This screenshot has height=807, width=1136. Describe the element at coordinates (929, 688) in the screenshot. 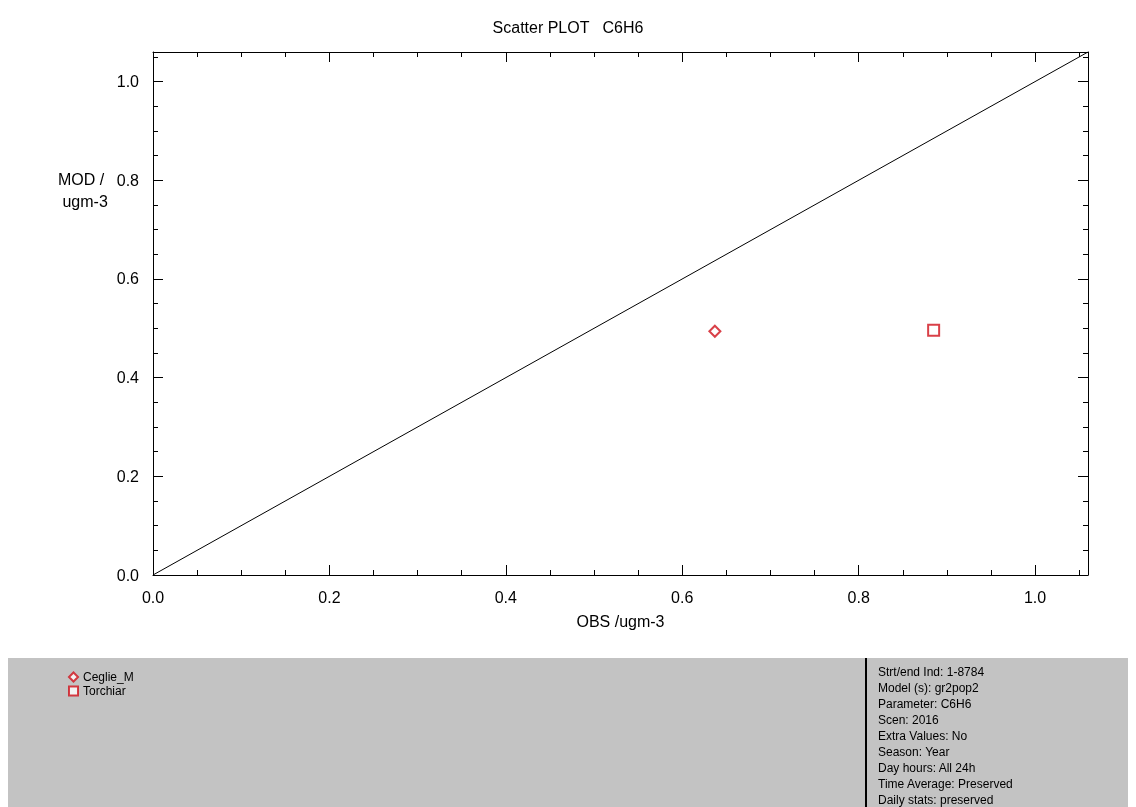

I see `text: Model (s): gr2pop2` at that location.